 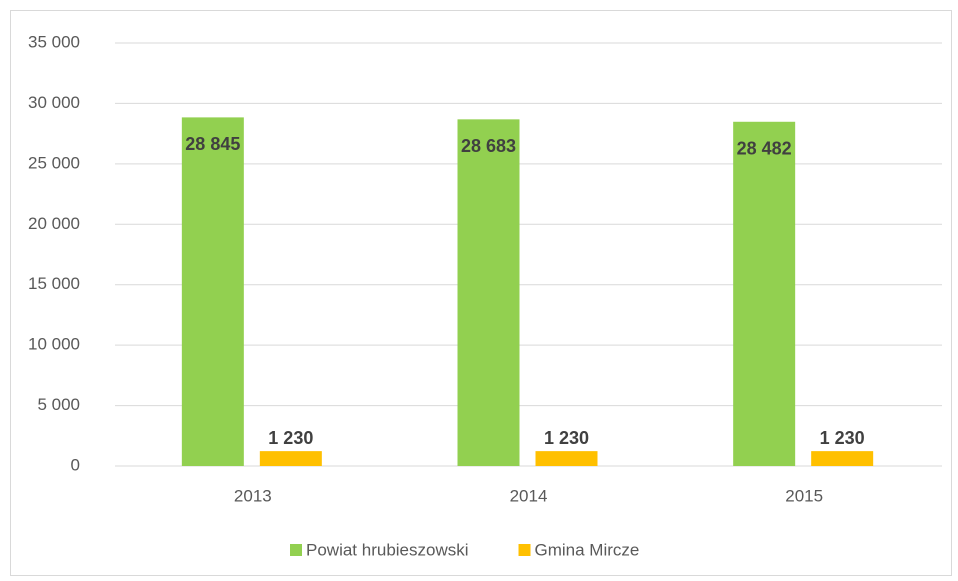 What do you see at coordinates (488, 146) in the screenshot?
I see `data-label: 28 683` at bounding box center [488, 146].